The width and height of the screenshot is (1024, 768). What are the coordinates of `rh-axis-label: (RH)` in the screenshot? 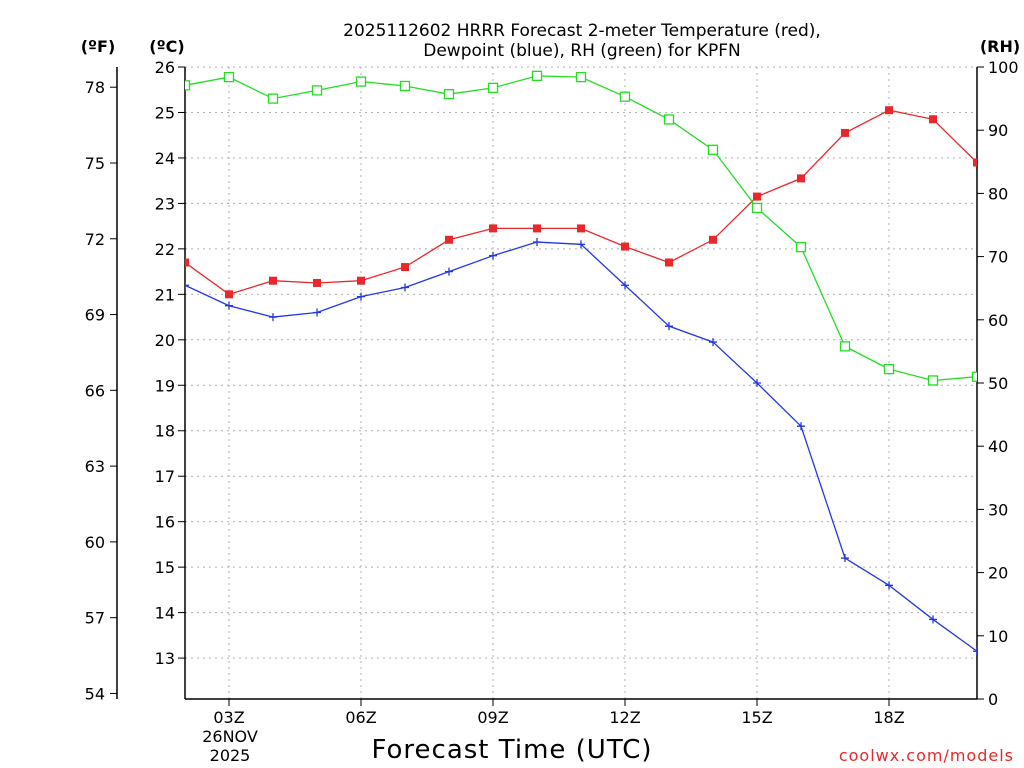 It's located at (1000, 46).